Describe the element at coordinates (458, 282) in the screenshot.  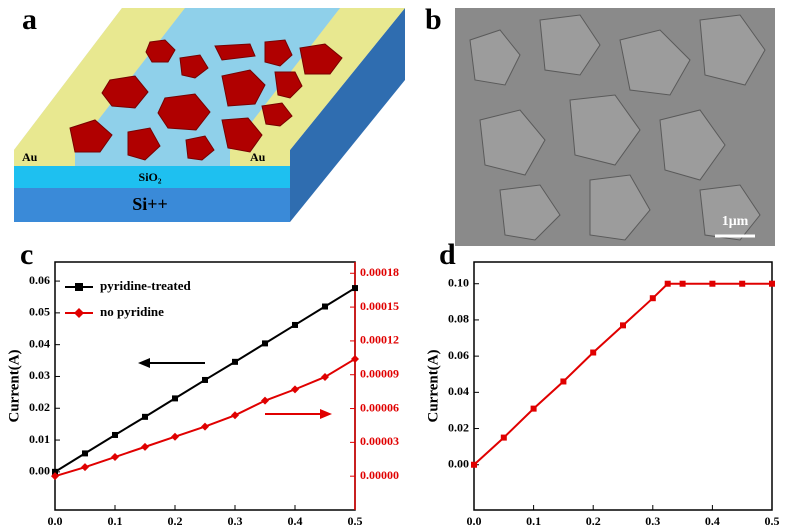
I see `y-tick-label: 0.10` at that location.